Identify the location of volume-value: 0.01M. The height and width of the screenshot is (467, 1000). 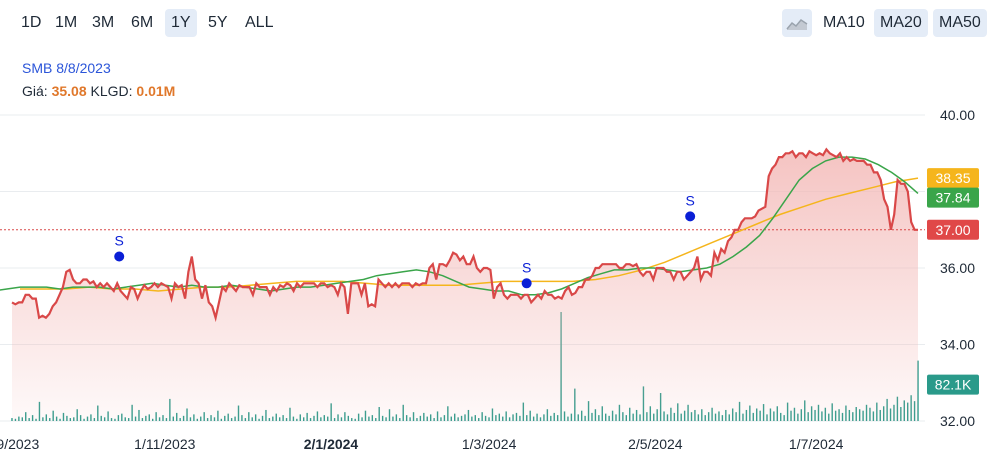
(156, 91).